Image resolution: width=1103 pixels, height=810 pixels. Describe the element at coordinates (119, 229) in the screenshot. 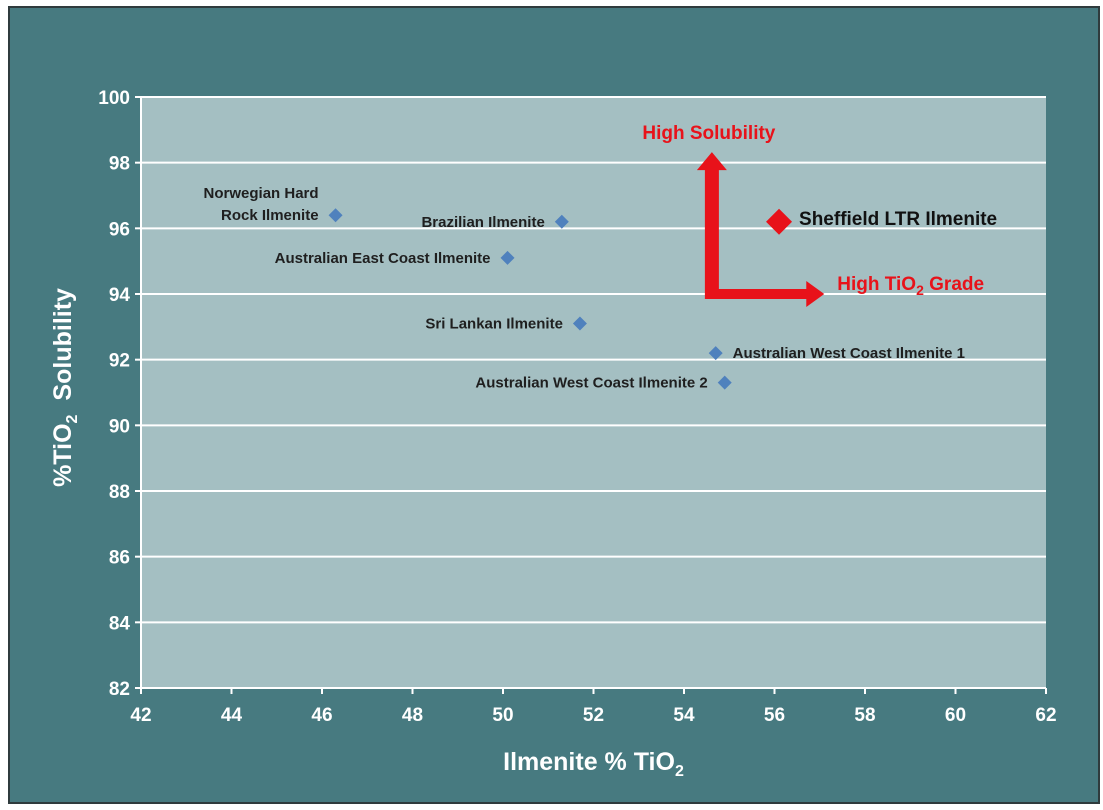

I see `y-tick-label-96: 96` at that location.